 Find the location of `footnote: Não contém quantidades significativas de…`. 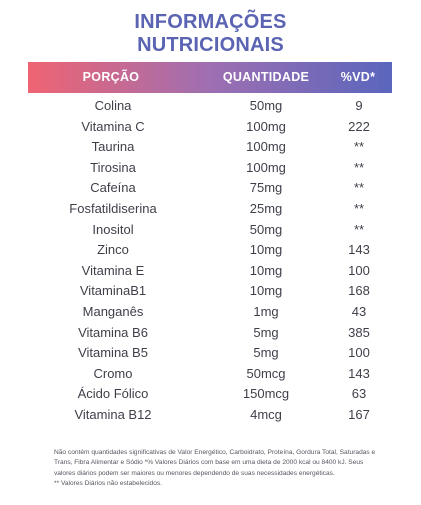

footnote: Não contém quantidades significativas de… is located at coordinates (219, 468).